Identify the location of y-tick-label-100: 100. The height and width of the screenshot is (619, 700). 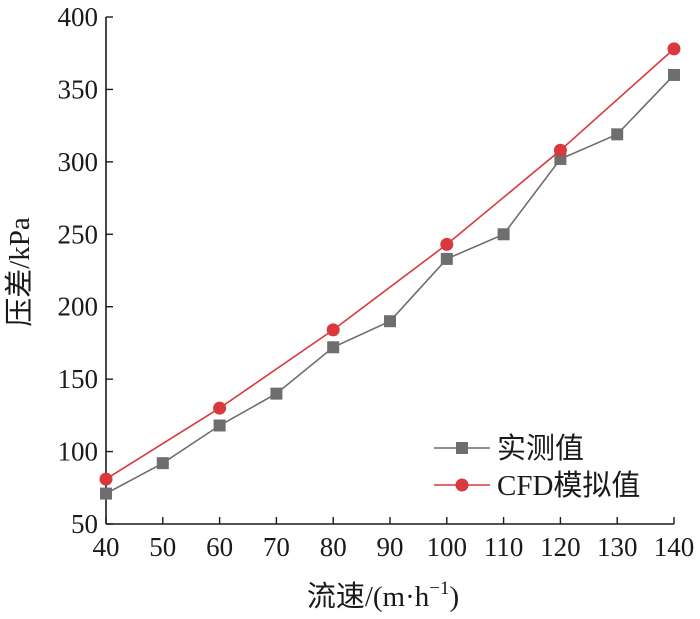
(78, 452).